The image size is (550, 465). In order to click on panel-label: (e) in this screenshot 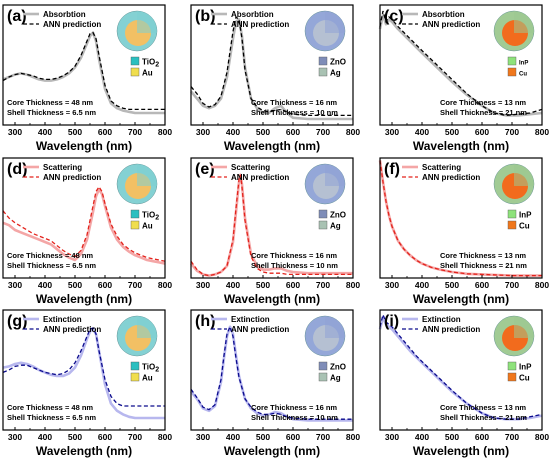, I will do `click(205, 169)`.